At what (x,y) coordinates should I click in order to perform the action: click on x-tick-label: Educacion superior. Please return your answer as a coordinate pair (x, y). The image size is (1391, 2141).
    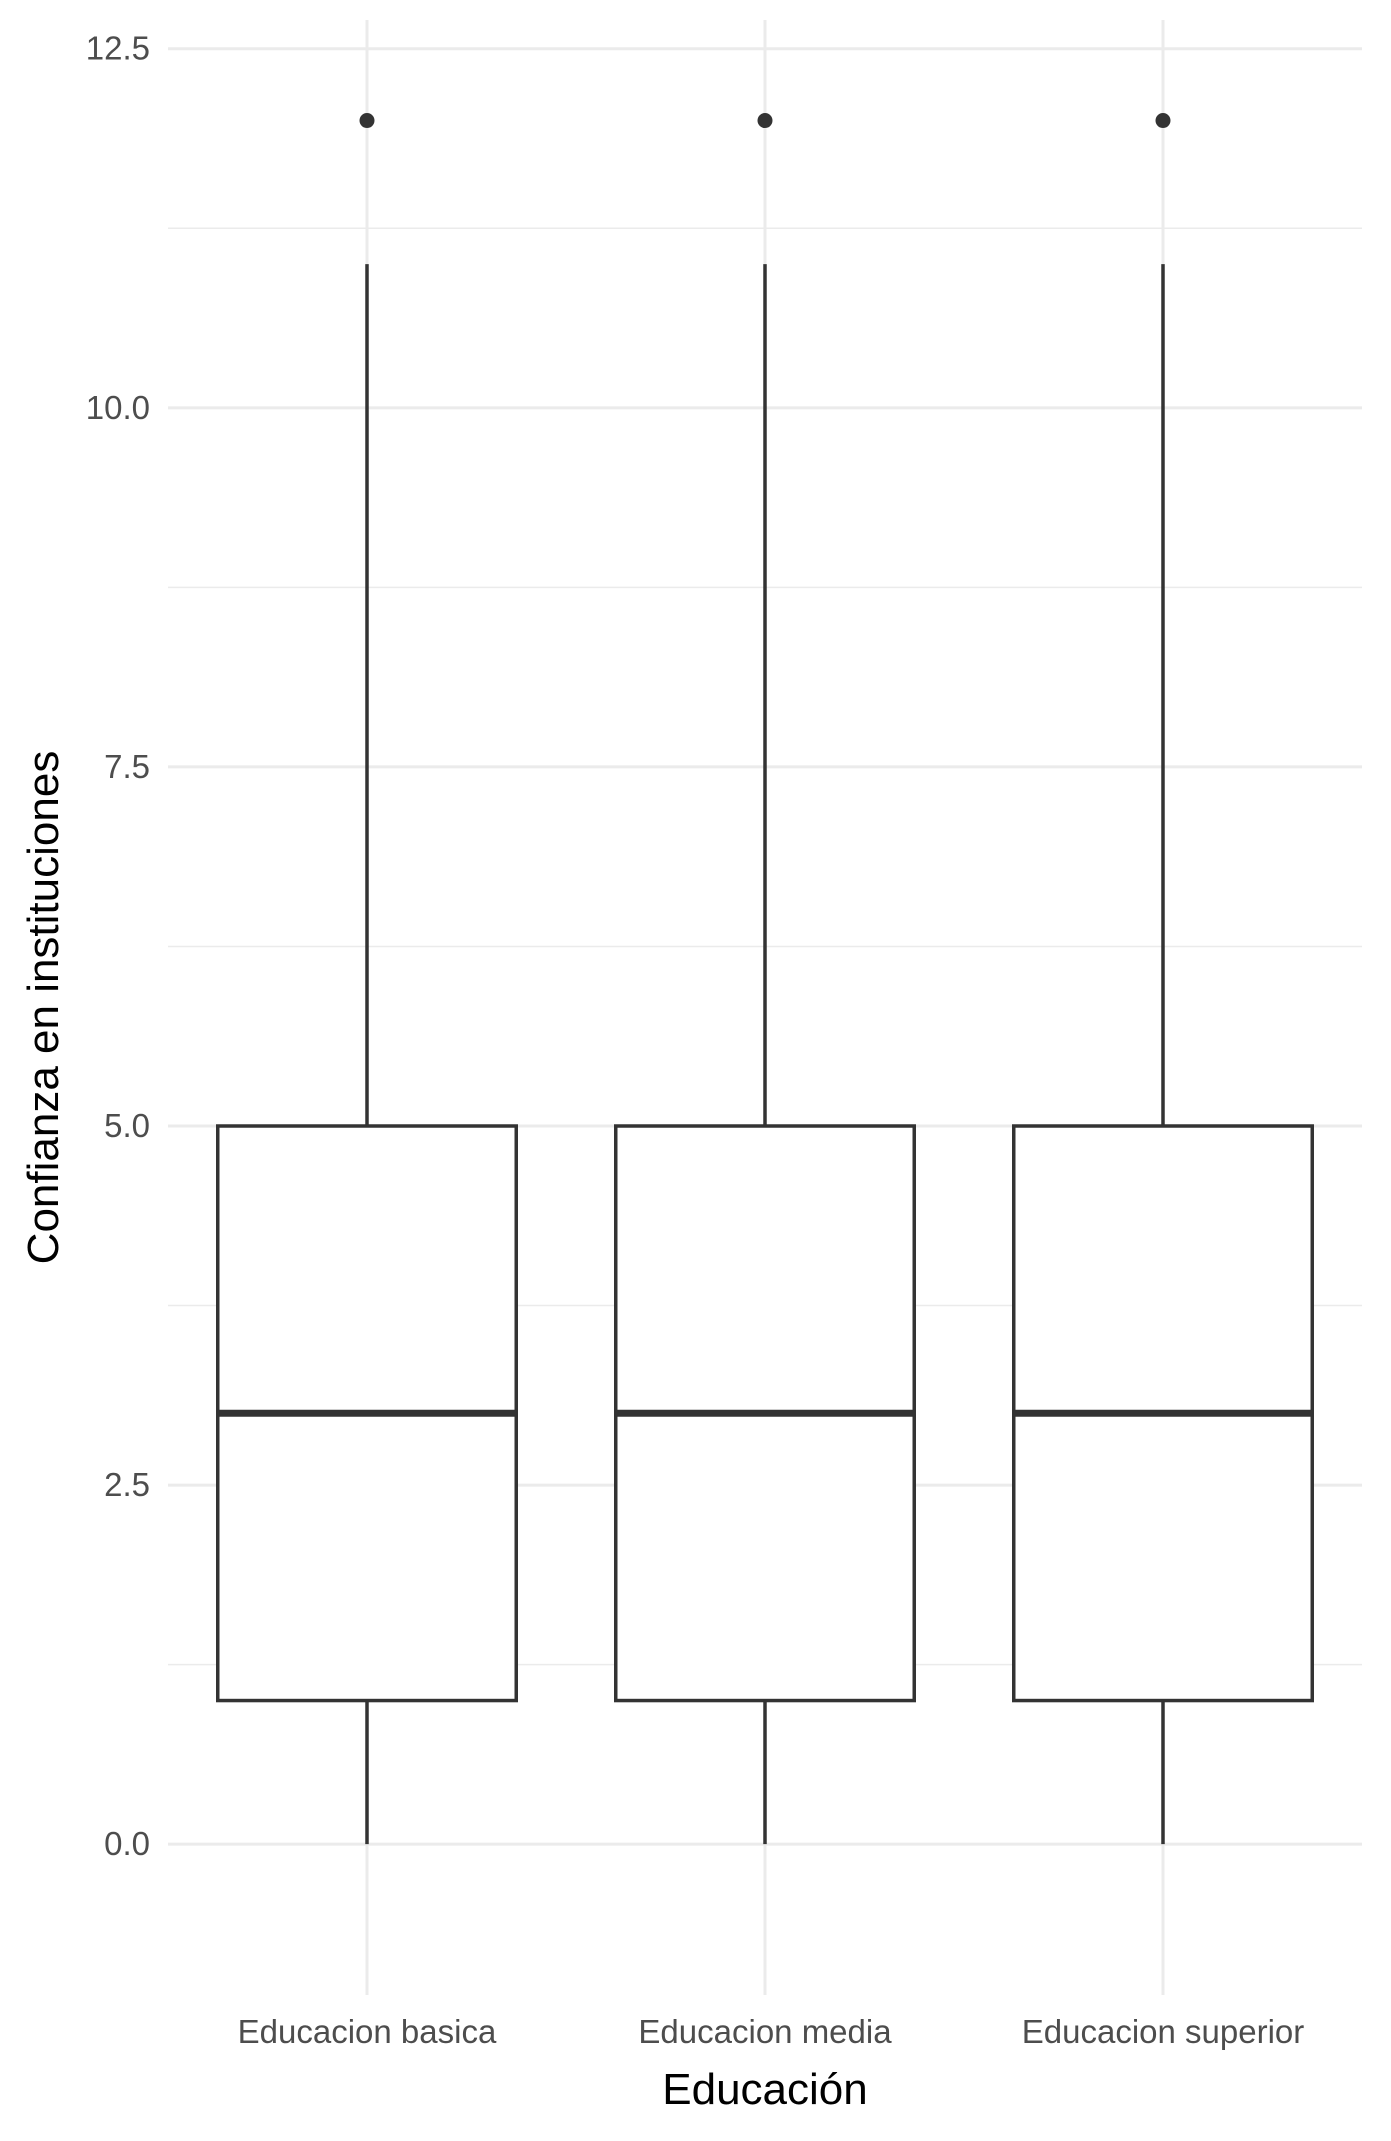
    Looking at the image, I should click on (1163, 2031).